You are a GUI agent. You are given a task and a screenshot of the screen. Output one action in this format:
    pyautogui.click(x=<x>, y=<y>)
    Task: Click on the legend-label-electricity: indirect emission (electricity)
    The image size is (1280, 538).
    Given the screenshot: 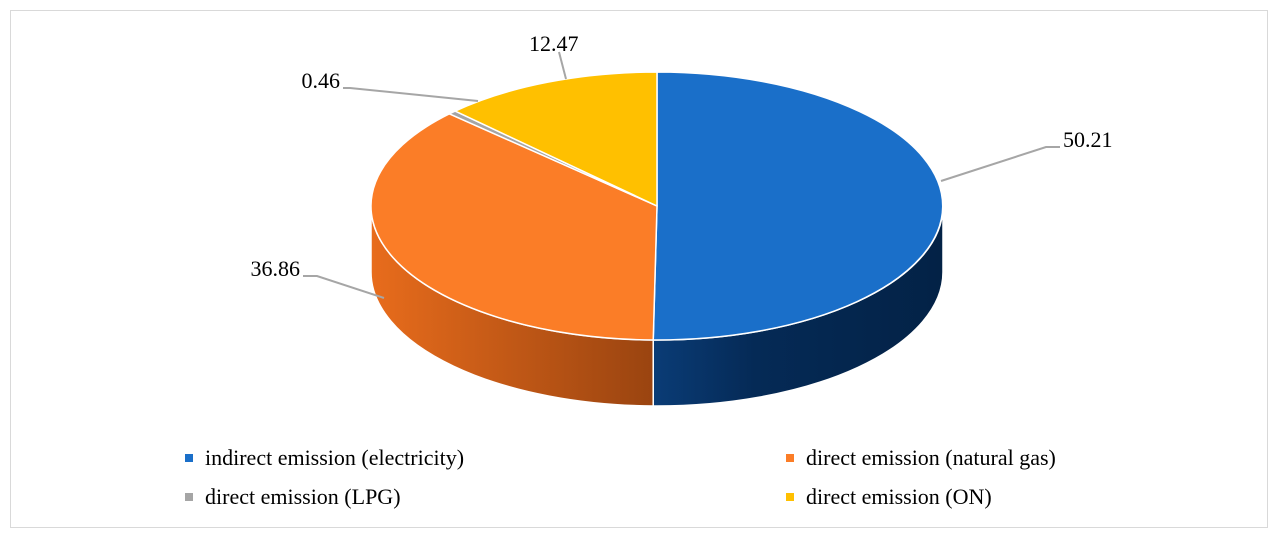 What is the action you would take?
    pyautogui.click(x=335, y=457)
    